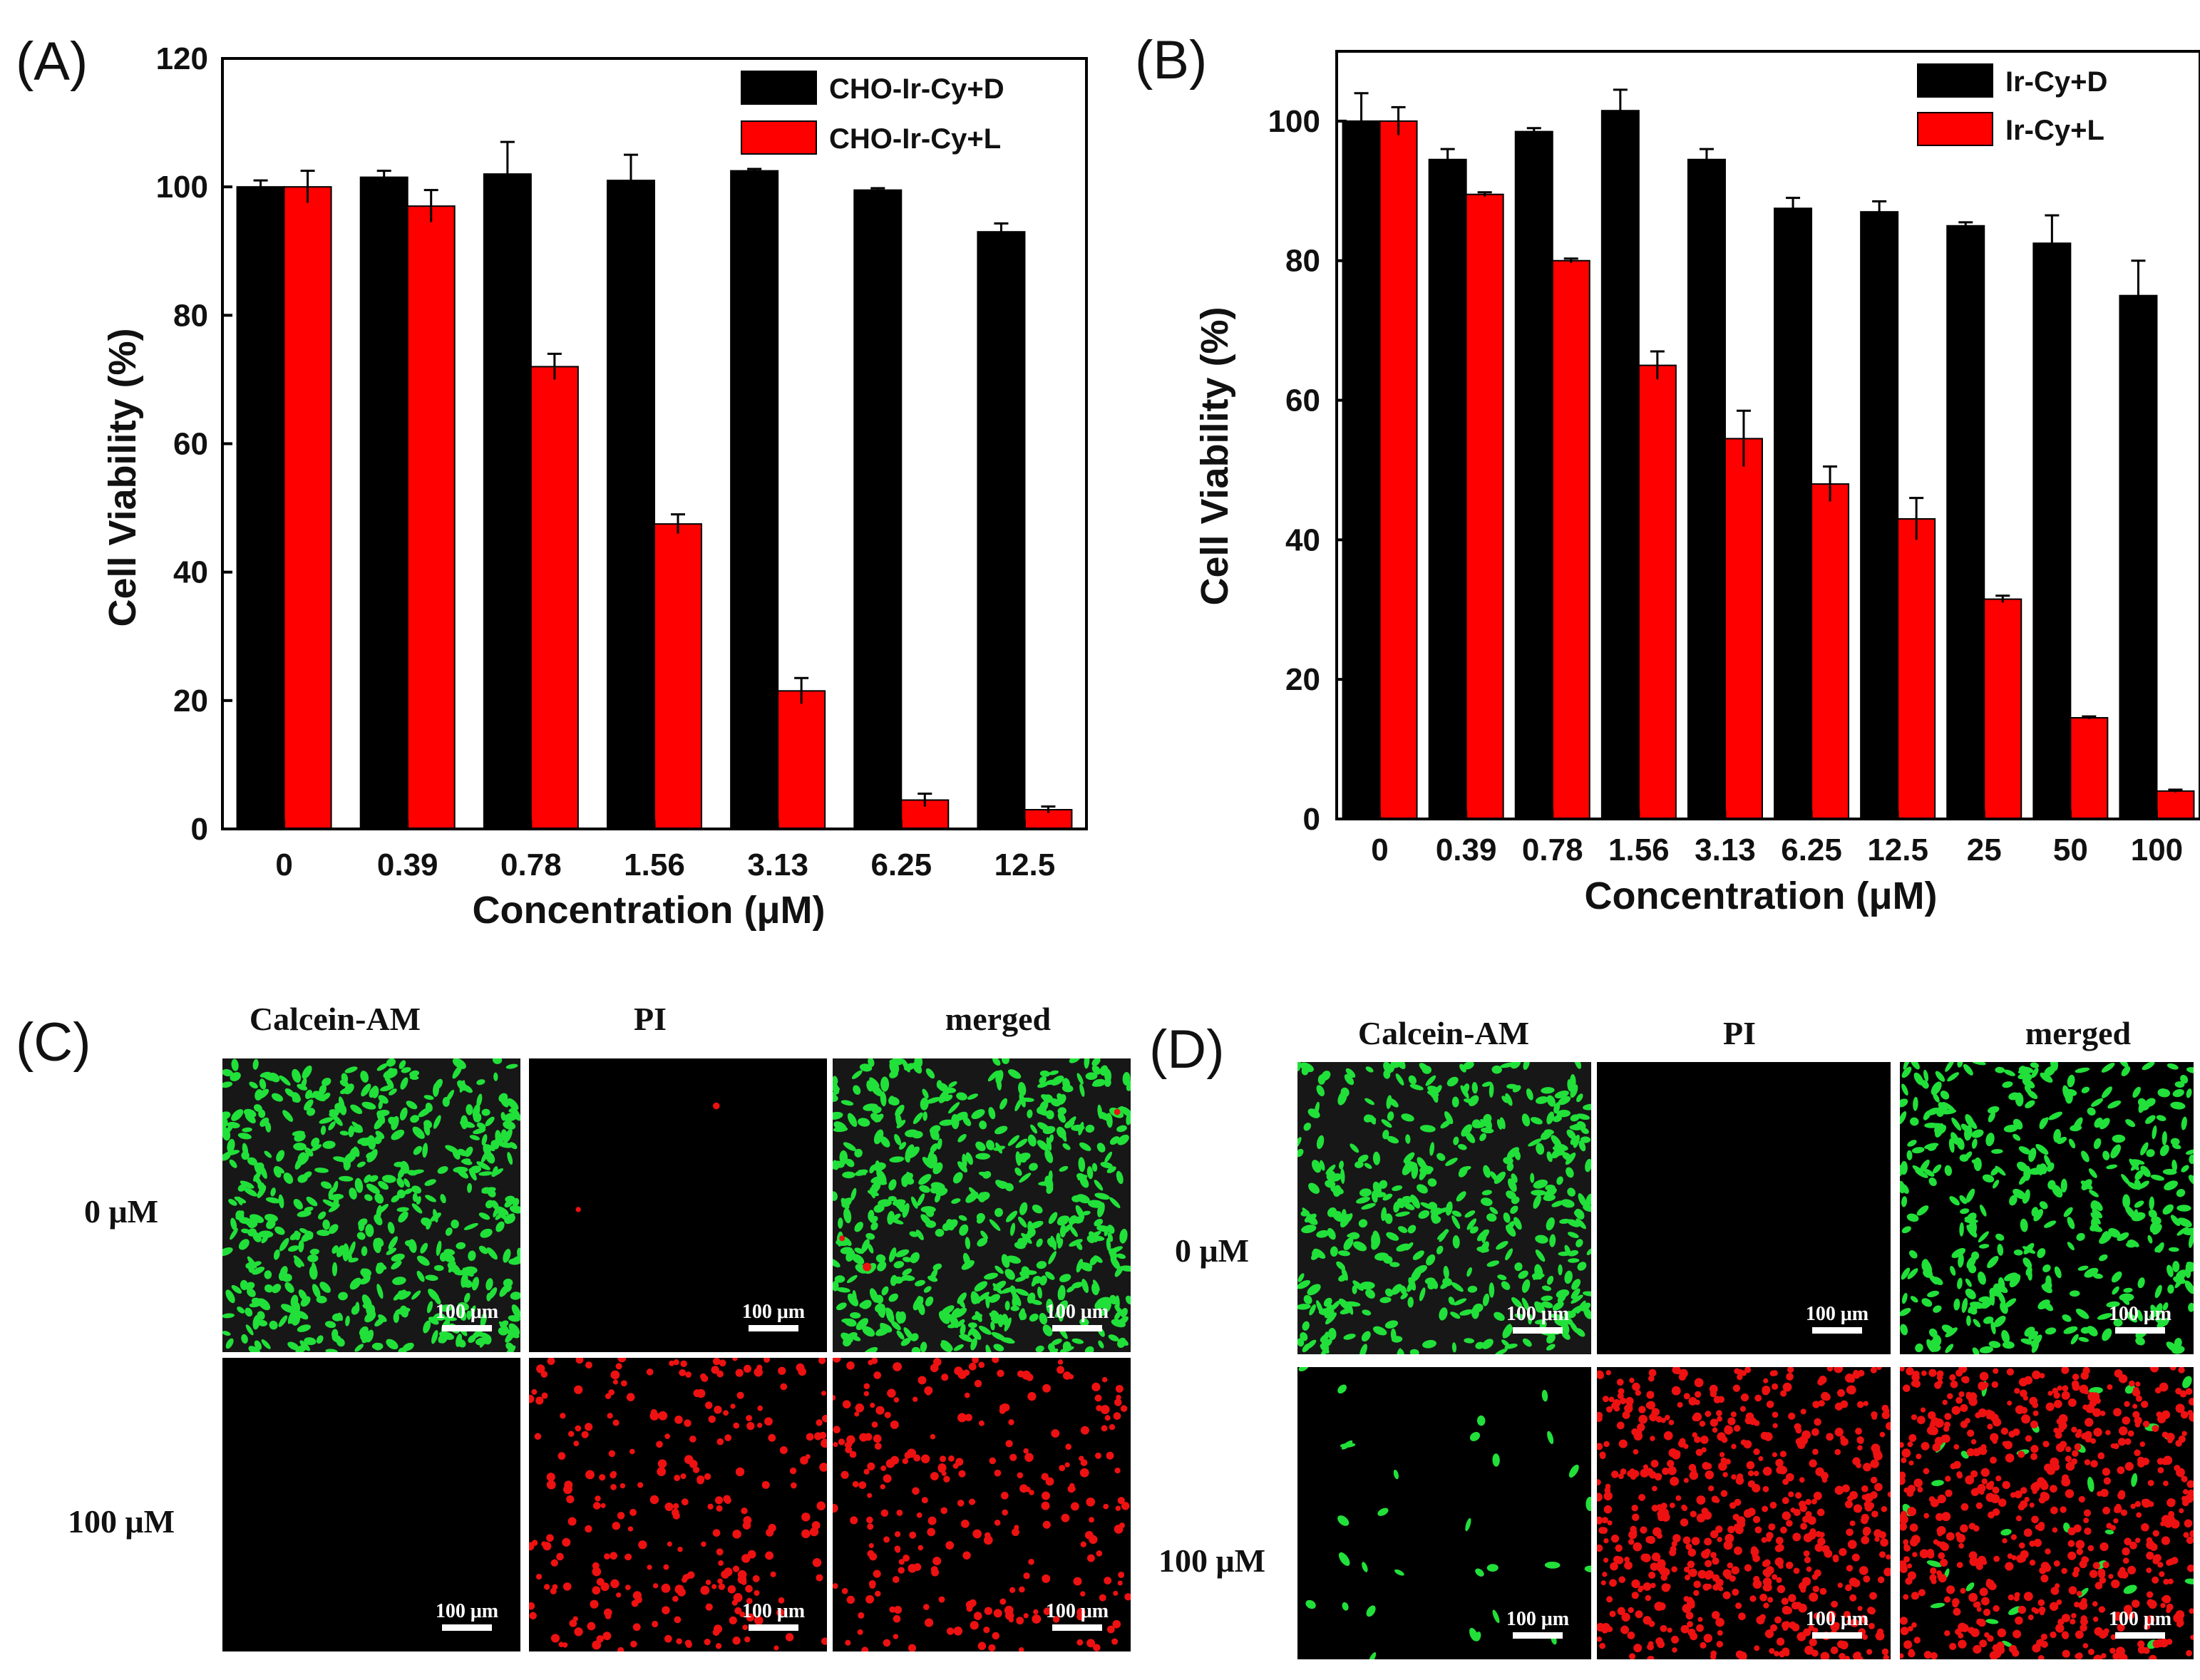  What do you see at coordinates (779, 137) in the screenshot?
I see `legend-swatch` at bounding box center [779, 137].